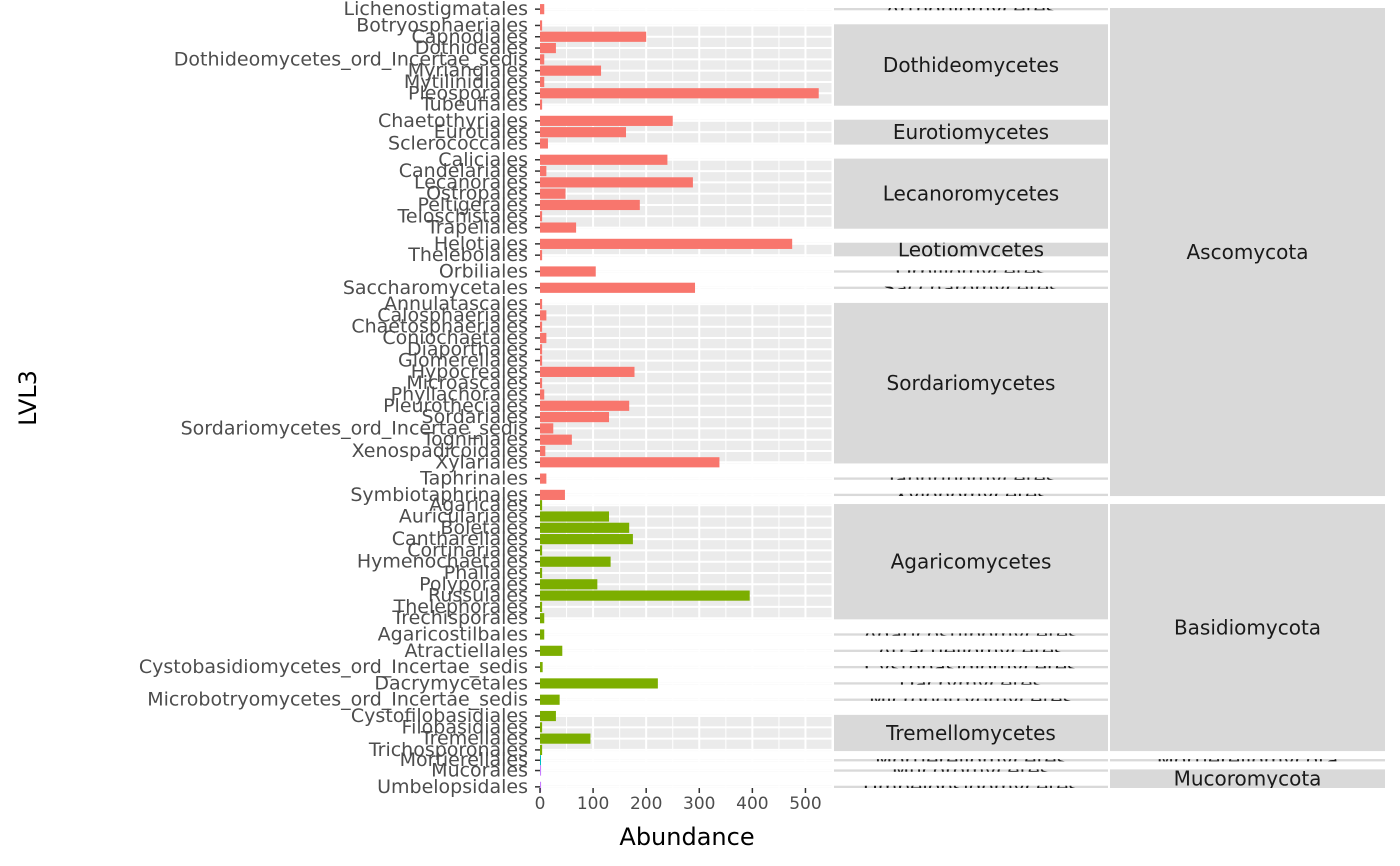 The width and height of the screenshot is (1400, 866). I want to click on y-tick-label: Capnodiales, so click(470, 37).